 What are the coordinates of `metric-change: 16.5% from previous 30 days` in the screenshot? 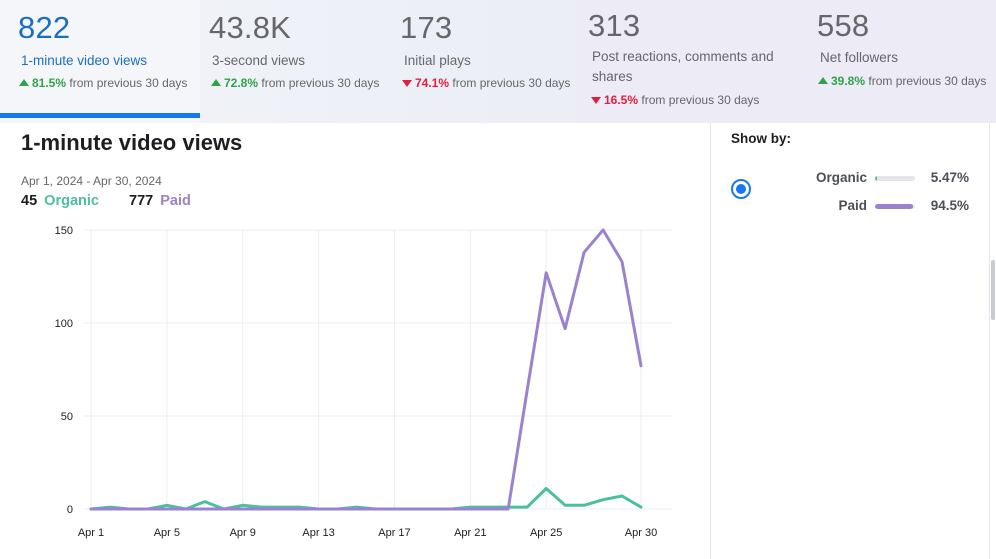 It's located at (675, 100).